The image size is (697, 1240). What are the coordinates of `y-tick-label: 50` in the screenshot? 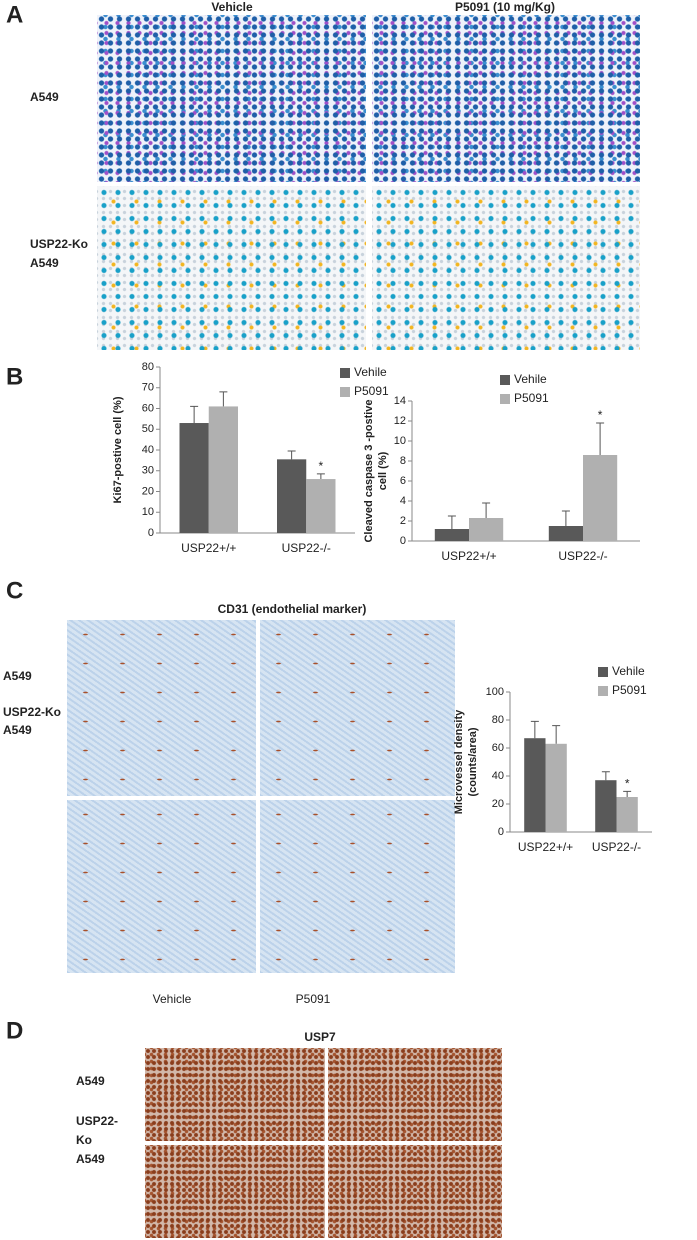 It's located at (148, 429).